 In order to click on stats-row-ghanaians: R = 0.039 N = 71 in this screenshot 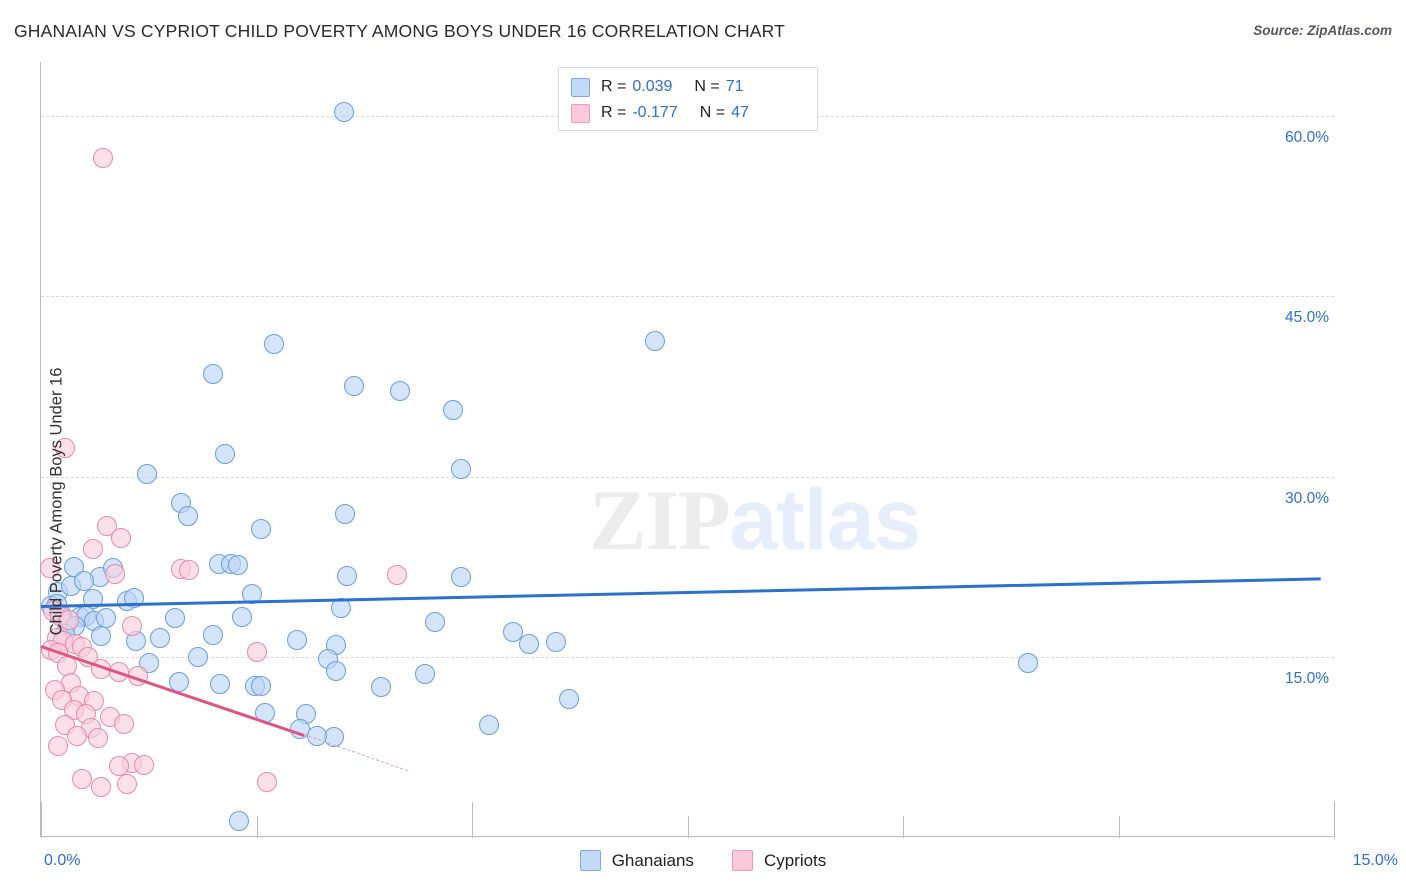, I will do `click(689, 87)`.